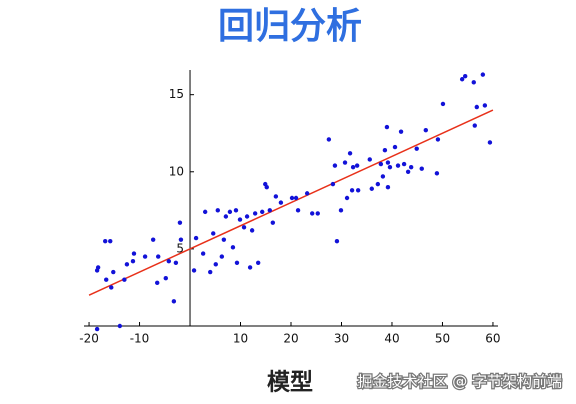  Describe the element at coordinates (442, 339) in the screenshot. I see `x-tick-label: 50` at that location.